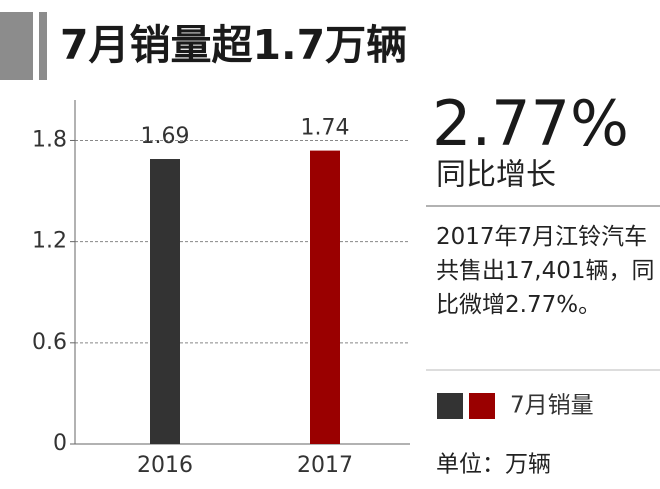 The image size is (660, 489). Describe the element at coordinates (325, 465) in the screenshot. I see `x-tick-label: 2017` at that location.